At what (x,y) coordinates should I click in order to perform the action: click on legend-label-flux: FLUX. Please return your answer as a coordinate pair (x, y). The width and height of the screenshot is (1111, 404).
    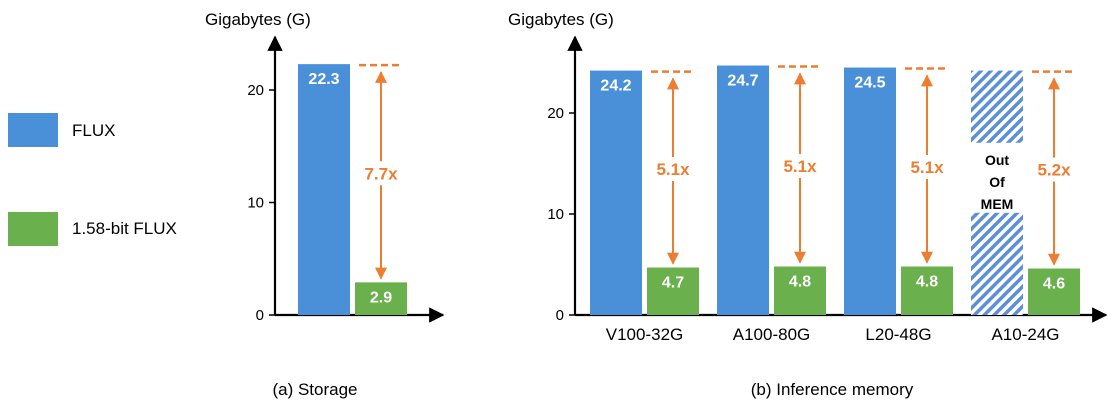
    Looking at the image, I should click on (93, 130).